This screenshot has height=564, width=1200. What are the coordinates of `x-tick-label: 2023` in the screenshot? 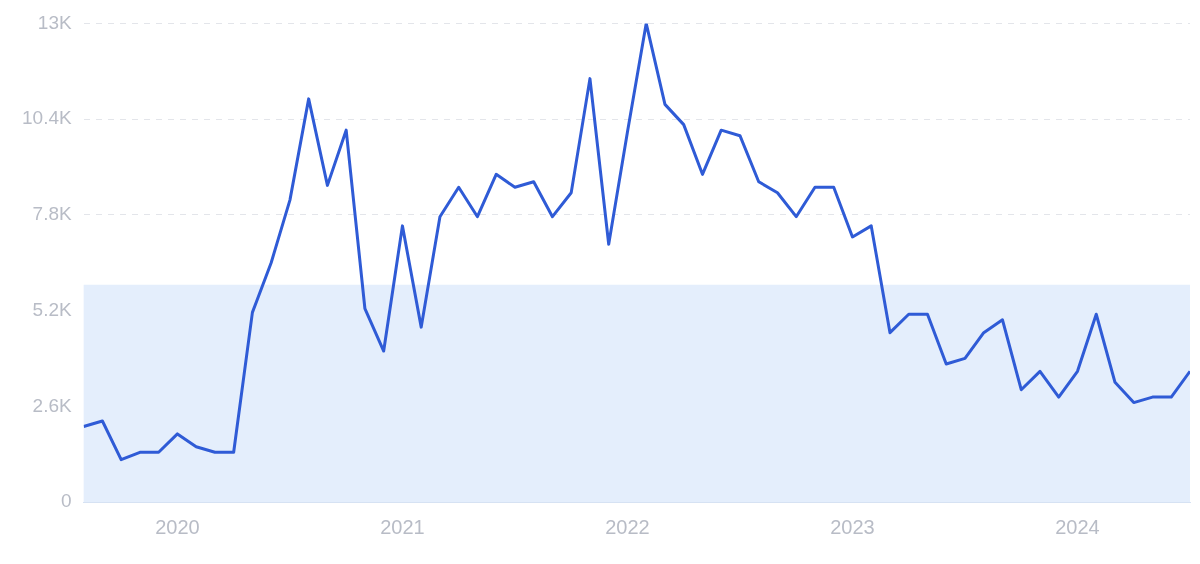 It's located at (852, 526).